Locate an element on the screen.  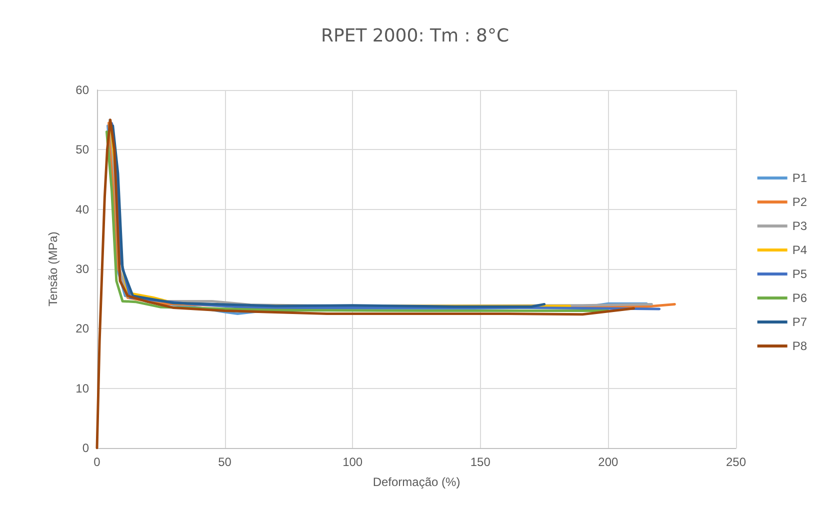
legend-label: P4 is located at coordinates (800, 250).